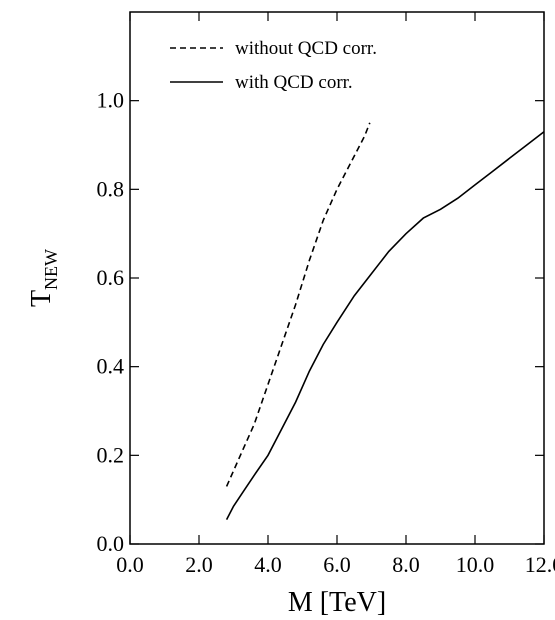  What do you see at coordinates (306, 48) in the screenshot?
I see `legend-label: without QCD corr.` at bounding box center [306, 48].